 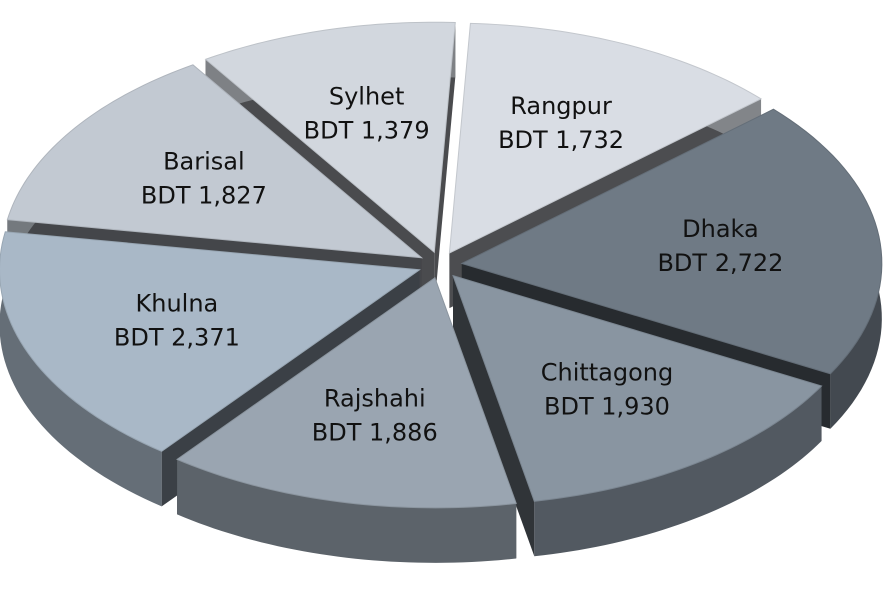 What do you see at coordinates (177, 304) in the screenshot?
I see `slice-category: Khulna` at bounding box center [177, 304].